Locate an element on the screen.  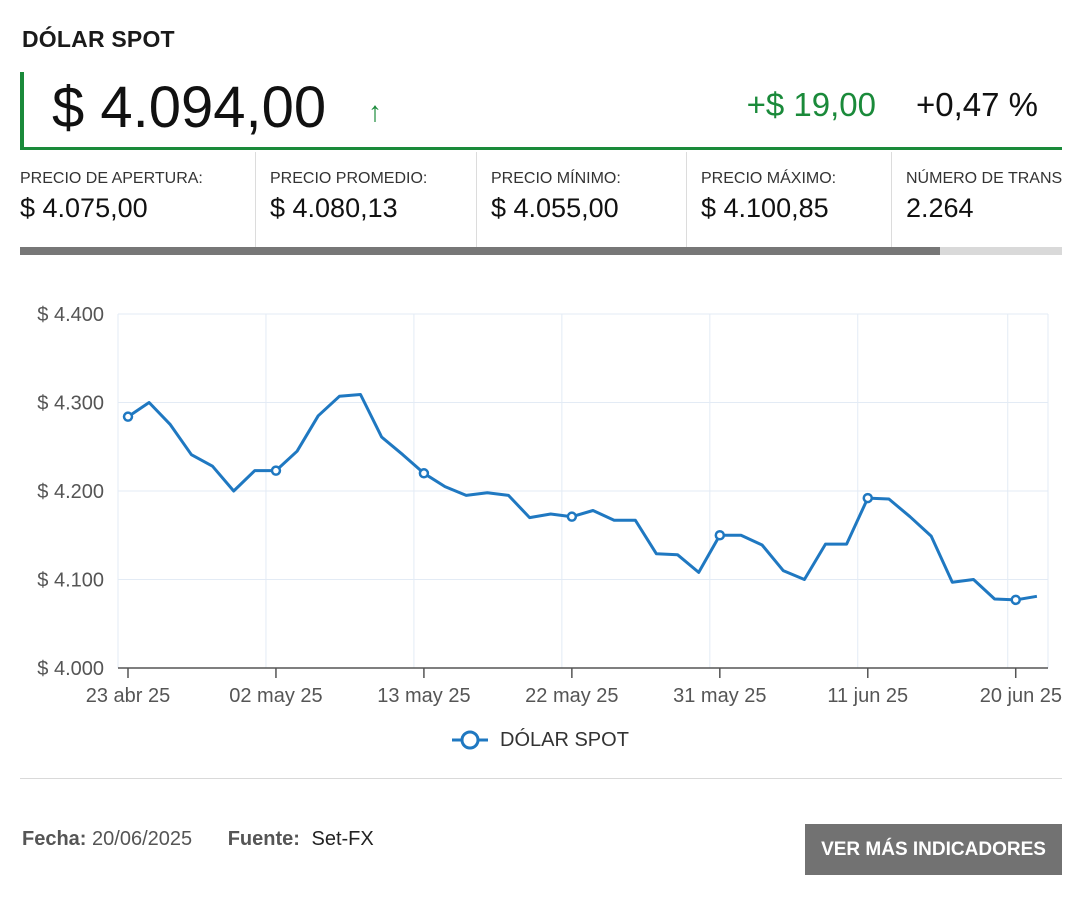
price-change-percent: +0,47 % is located at coordinates (976, 104).